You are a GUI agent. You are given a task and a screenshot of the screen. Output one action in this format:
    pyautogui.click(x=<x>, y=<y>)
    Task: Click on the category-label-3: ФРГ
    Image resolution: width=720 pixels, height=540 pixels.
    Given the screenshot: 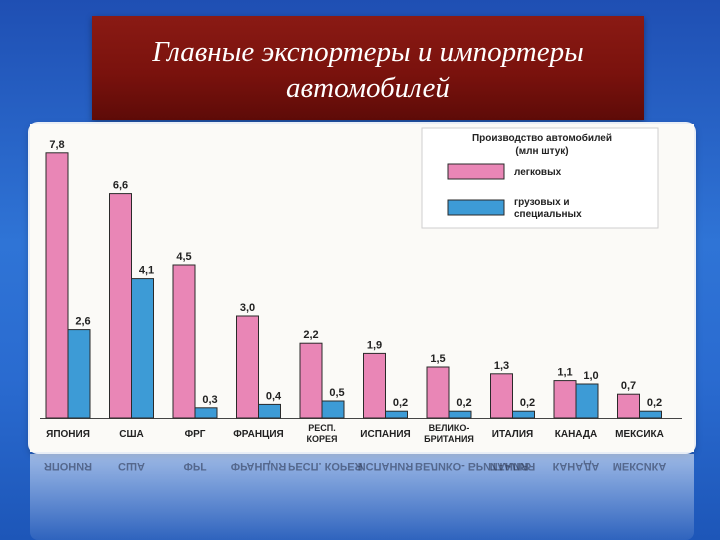 What is the action you would take?
    pyautogui.click(x=195, y=434)
    